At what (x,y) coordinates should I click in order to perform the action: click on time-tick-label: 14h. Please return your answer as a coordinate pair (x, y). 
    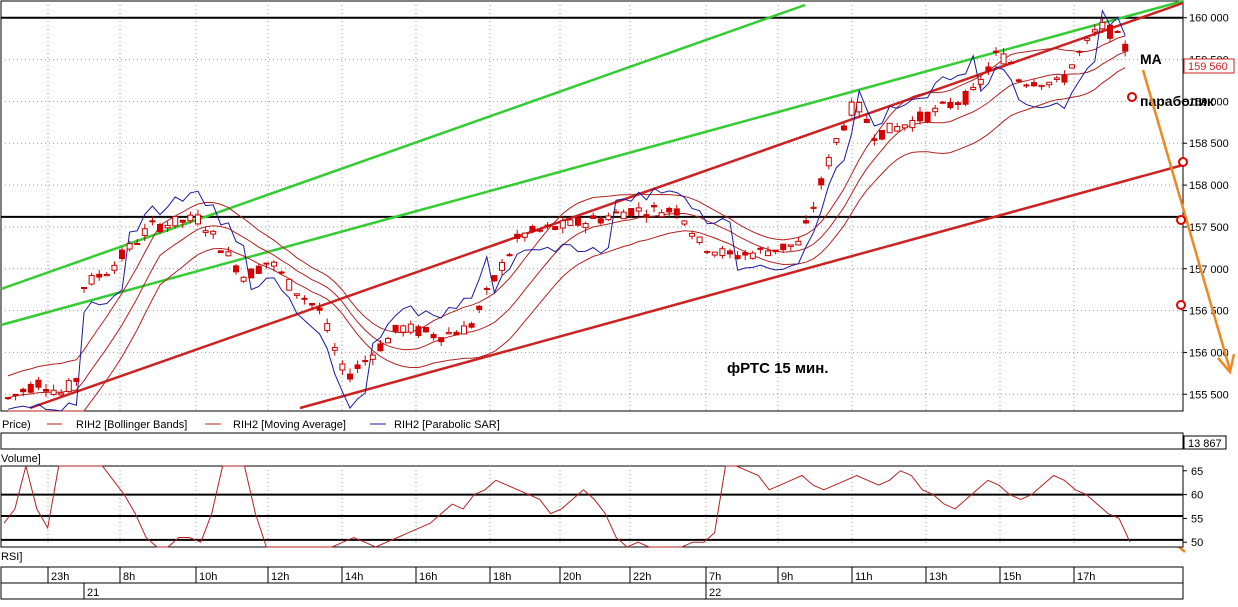
    Looking at the image, I should click on (354, 577).